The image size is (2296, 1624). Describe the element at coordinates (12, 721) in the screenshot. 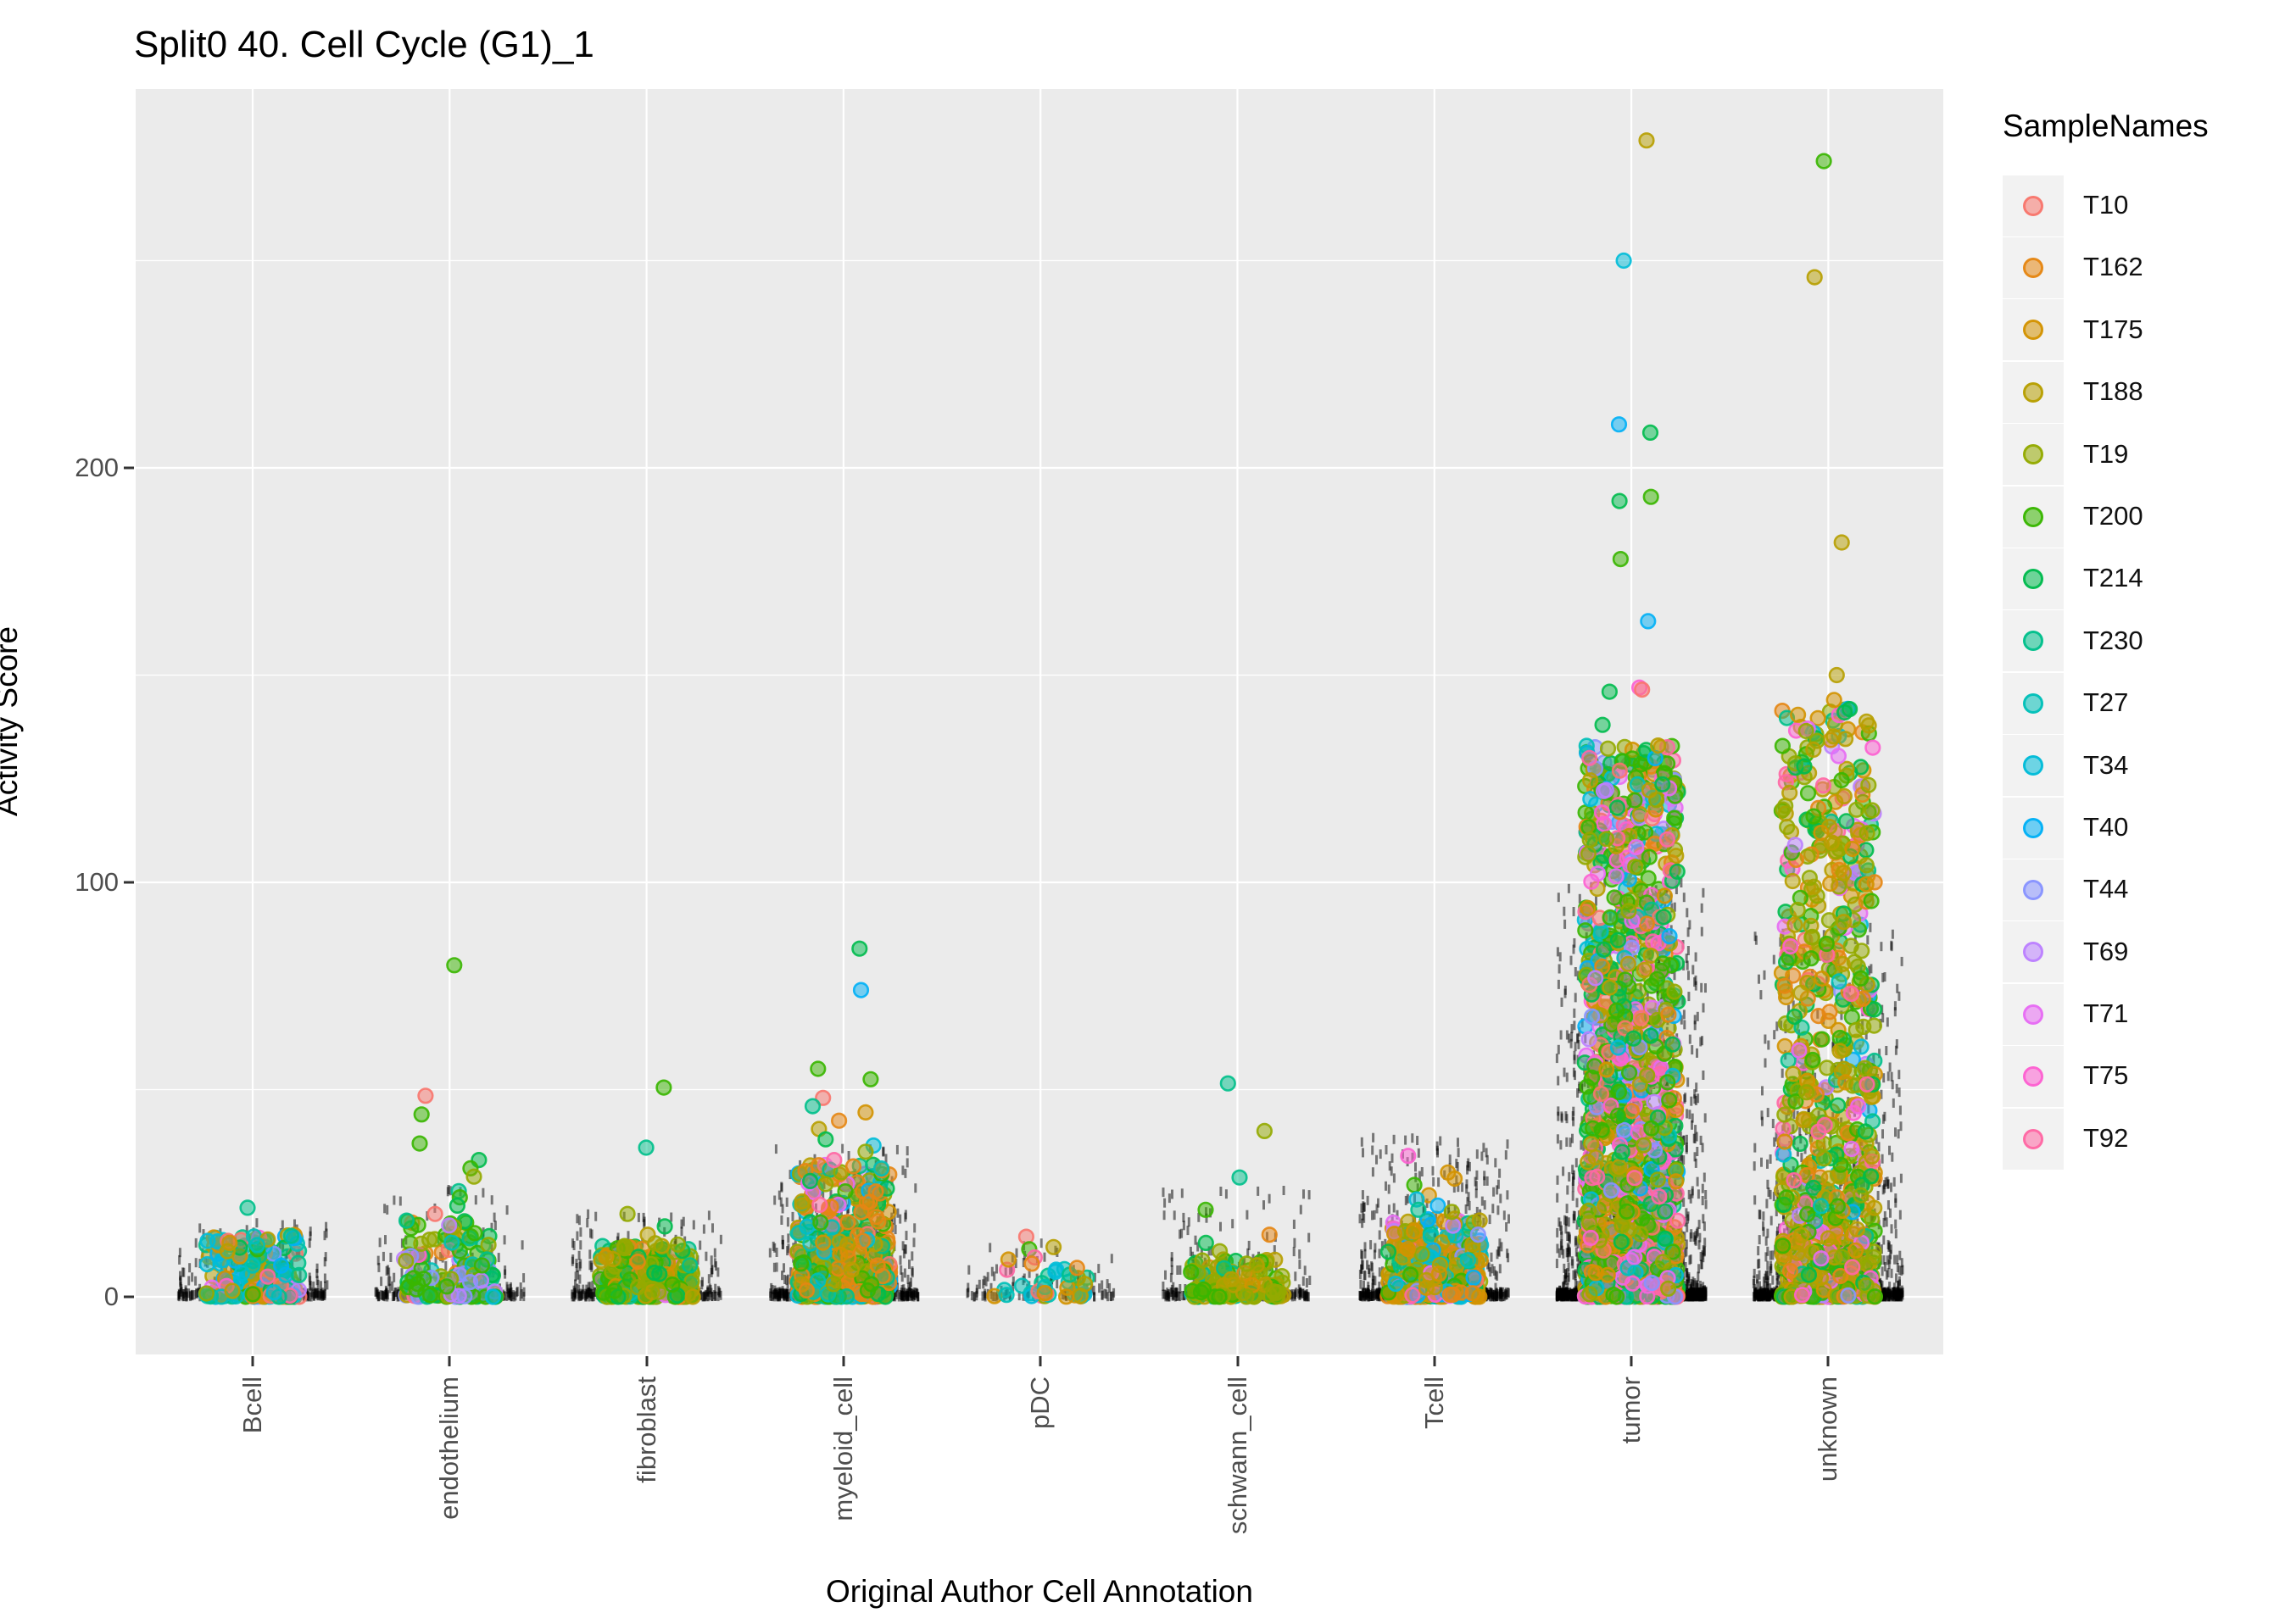

I see `y-axis-title: Activity Score` at that location.